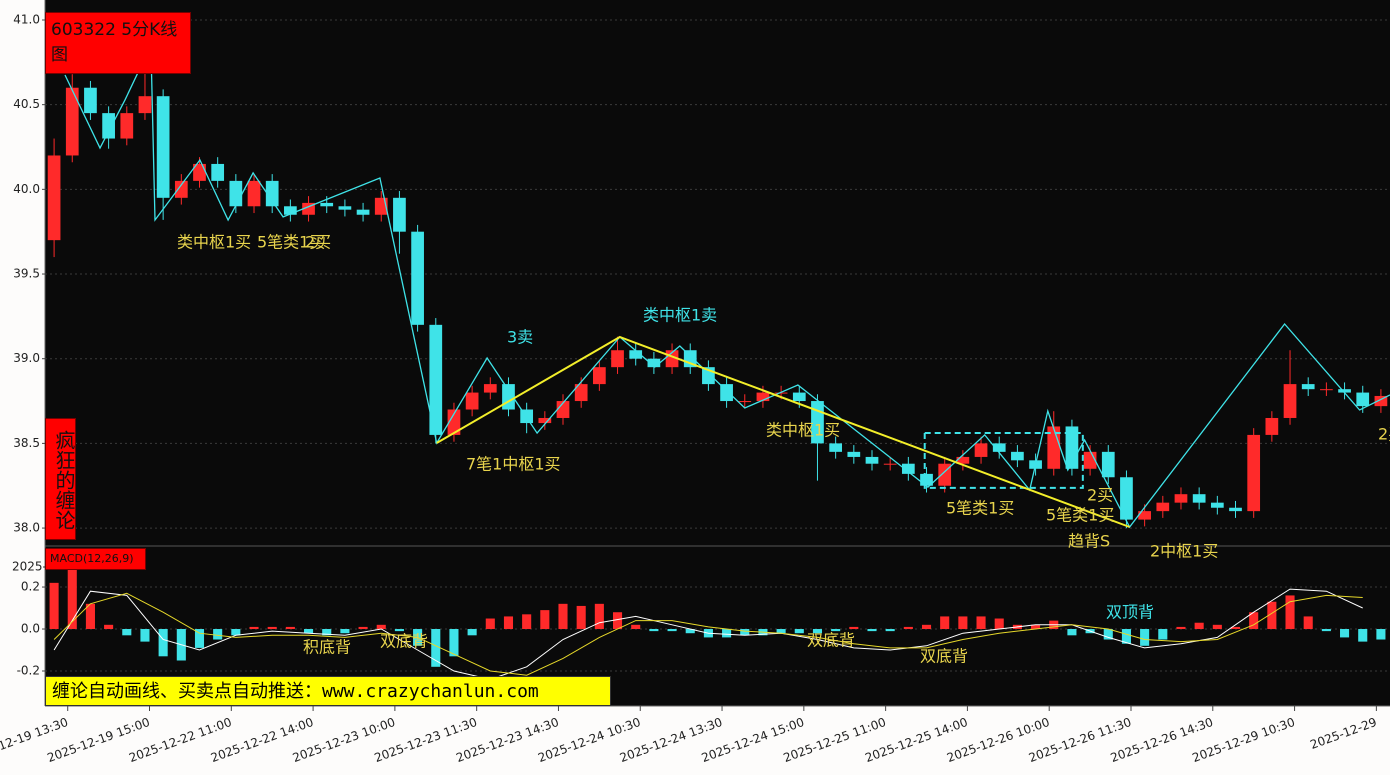 The width and height of the screenshot is (1390, 775). What do you see at coordinates (717, 623) in the screenshot?
I see `plot-layer` at bounding box center [717, 623].